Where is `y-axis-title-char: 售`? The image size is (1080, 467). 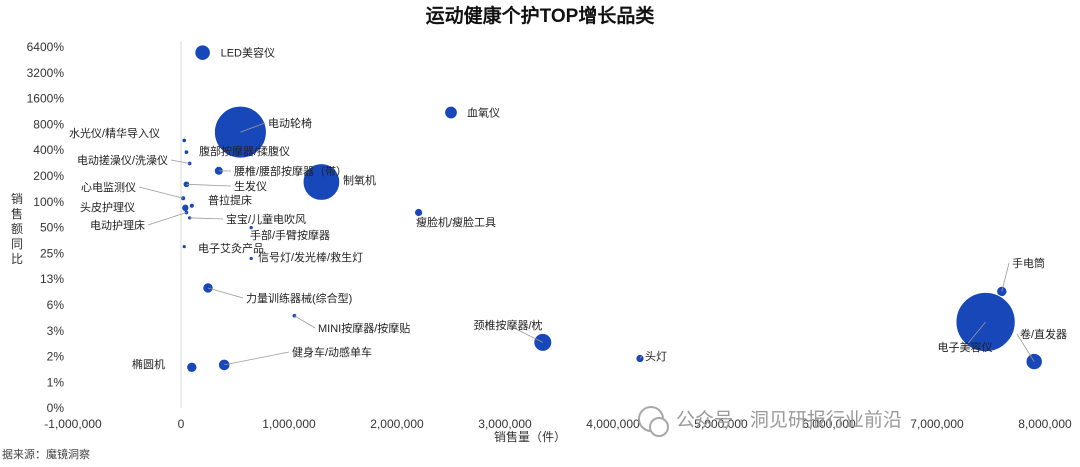
y-axis-title-char: 售 is located at coordinates (17, 213).